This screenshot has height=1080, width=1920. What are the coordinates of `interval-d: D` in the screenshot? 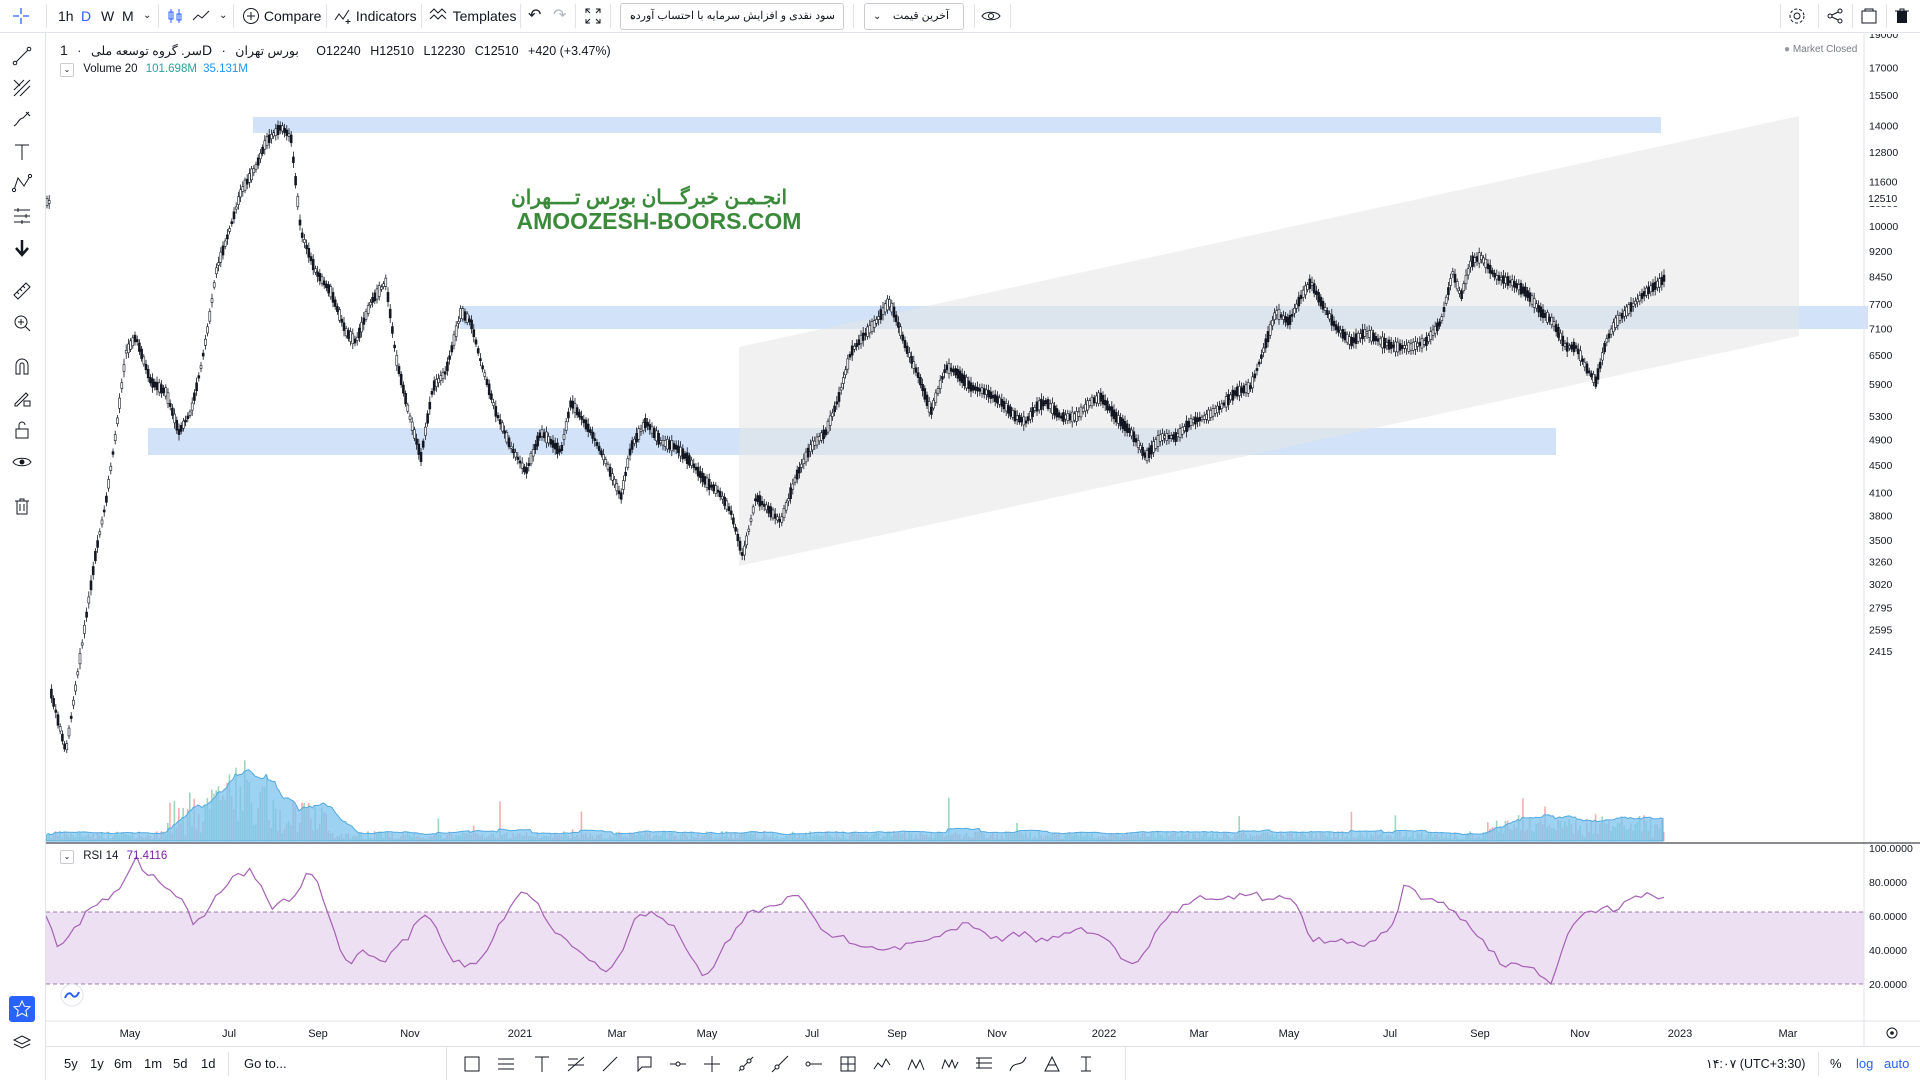 It's located at (86, 16).